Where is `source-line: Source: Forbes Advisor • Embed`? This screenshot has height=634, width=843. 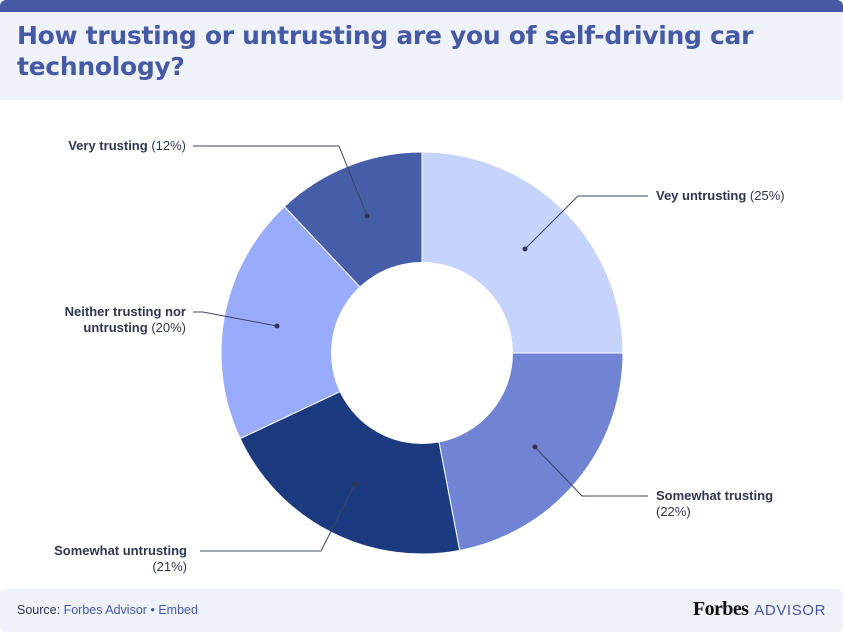
source-line: Source: Forbes Advisor • Embed is located at coordinates (107, 610).